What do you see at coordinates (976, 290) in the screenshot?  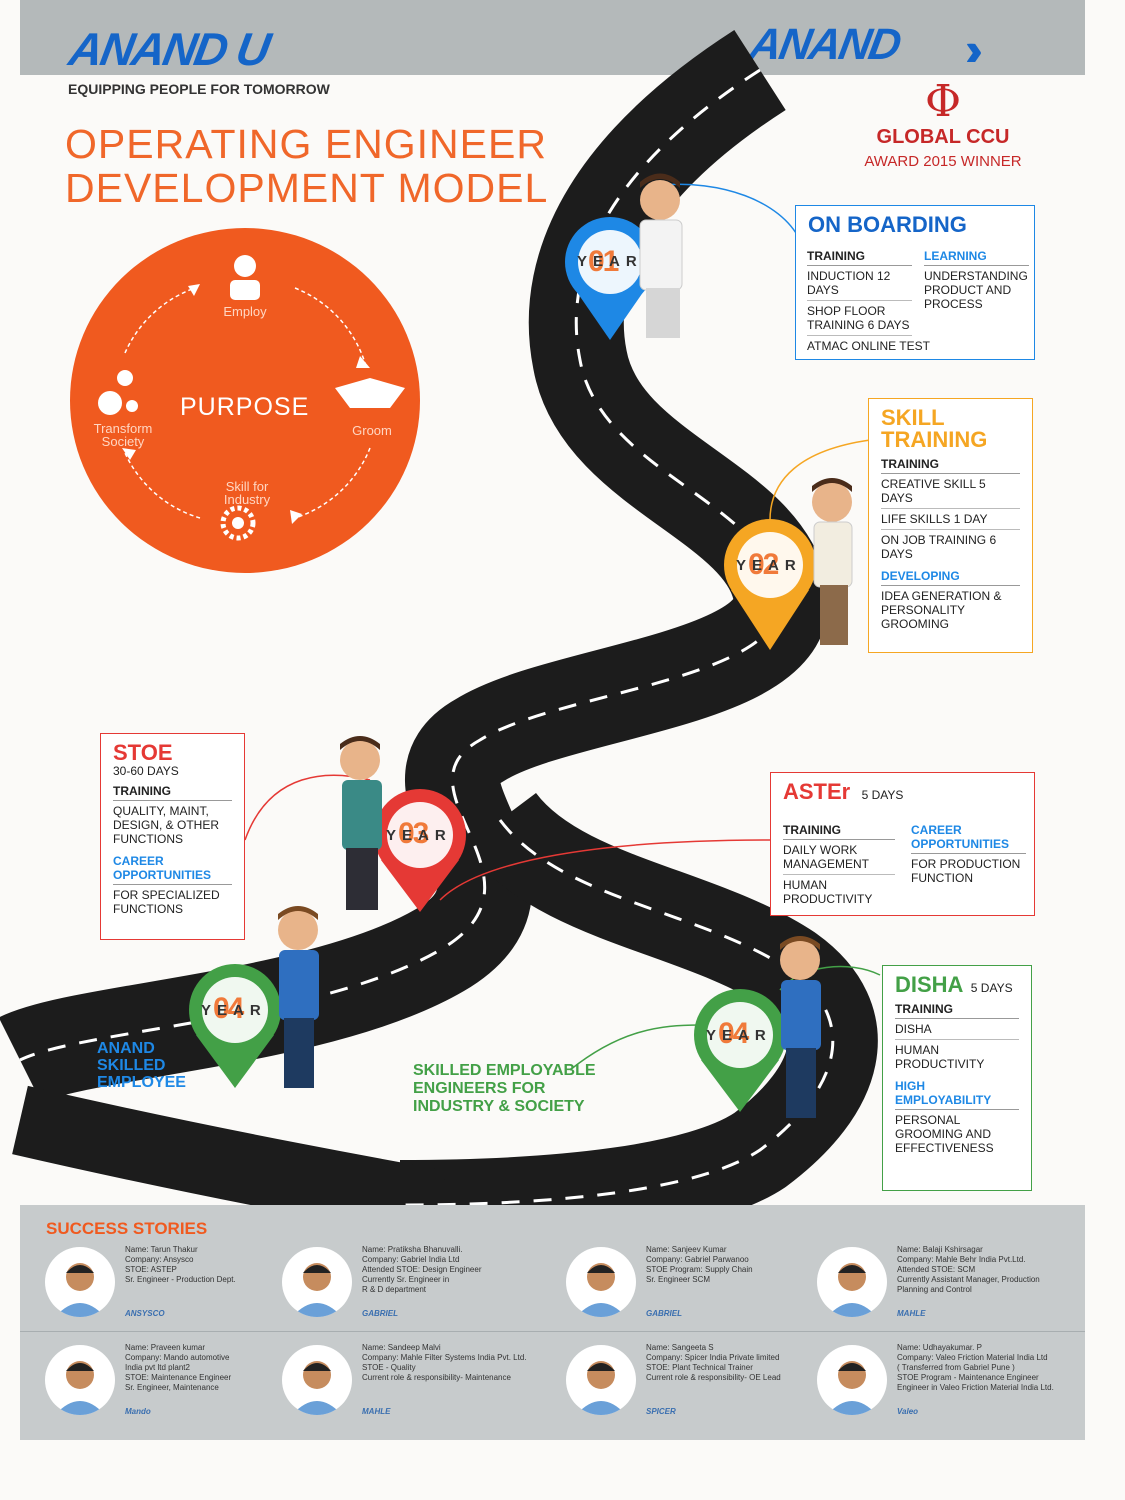 I see `onboarding-learning-1: UNDERSTANDING PRODUCT AND PROCESS` at bounding box center [976, 290].